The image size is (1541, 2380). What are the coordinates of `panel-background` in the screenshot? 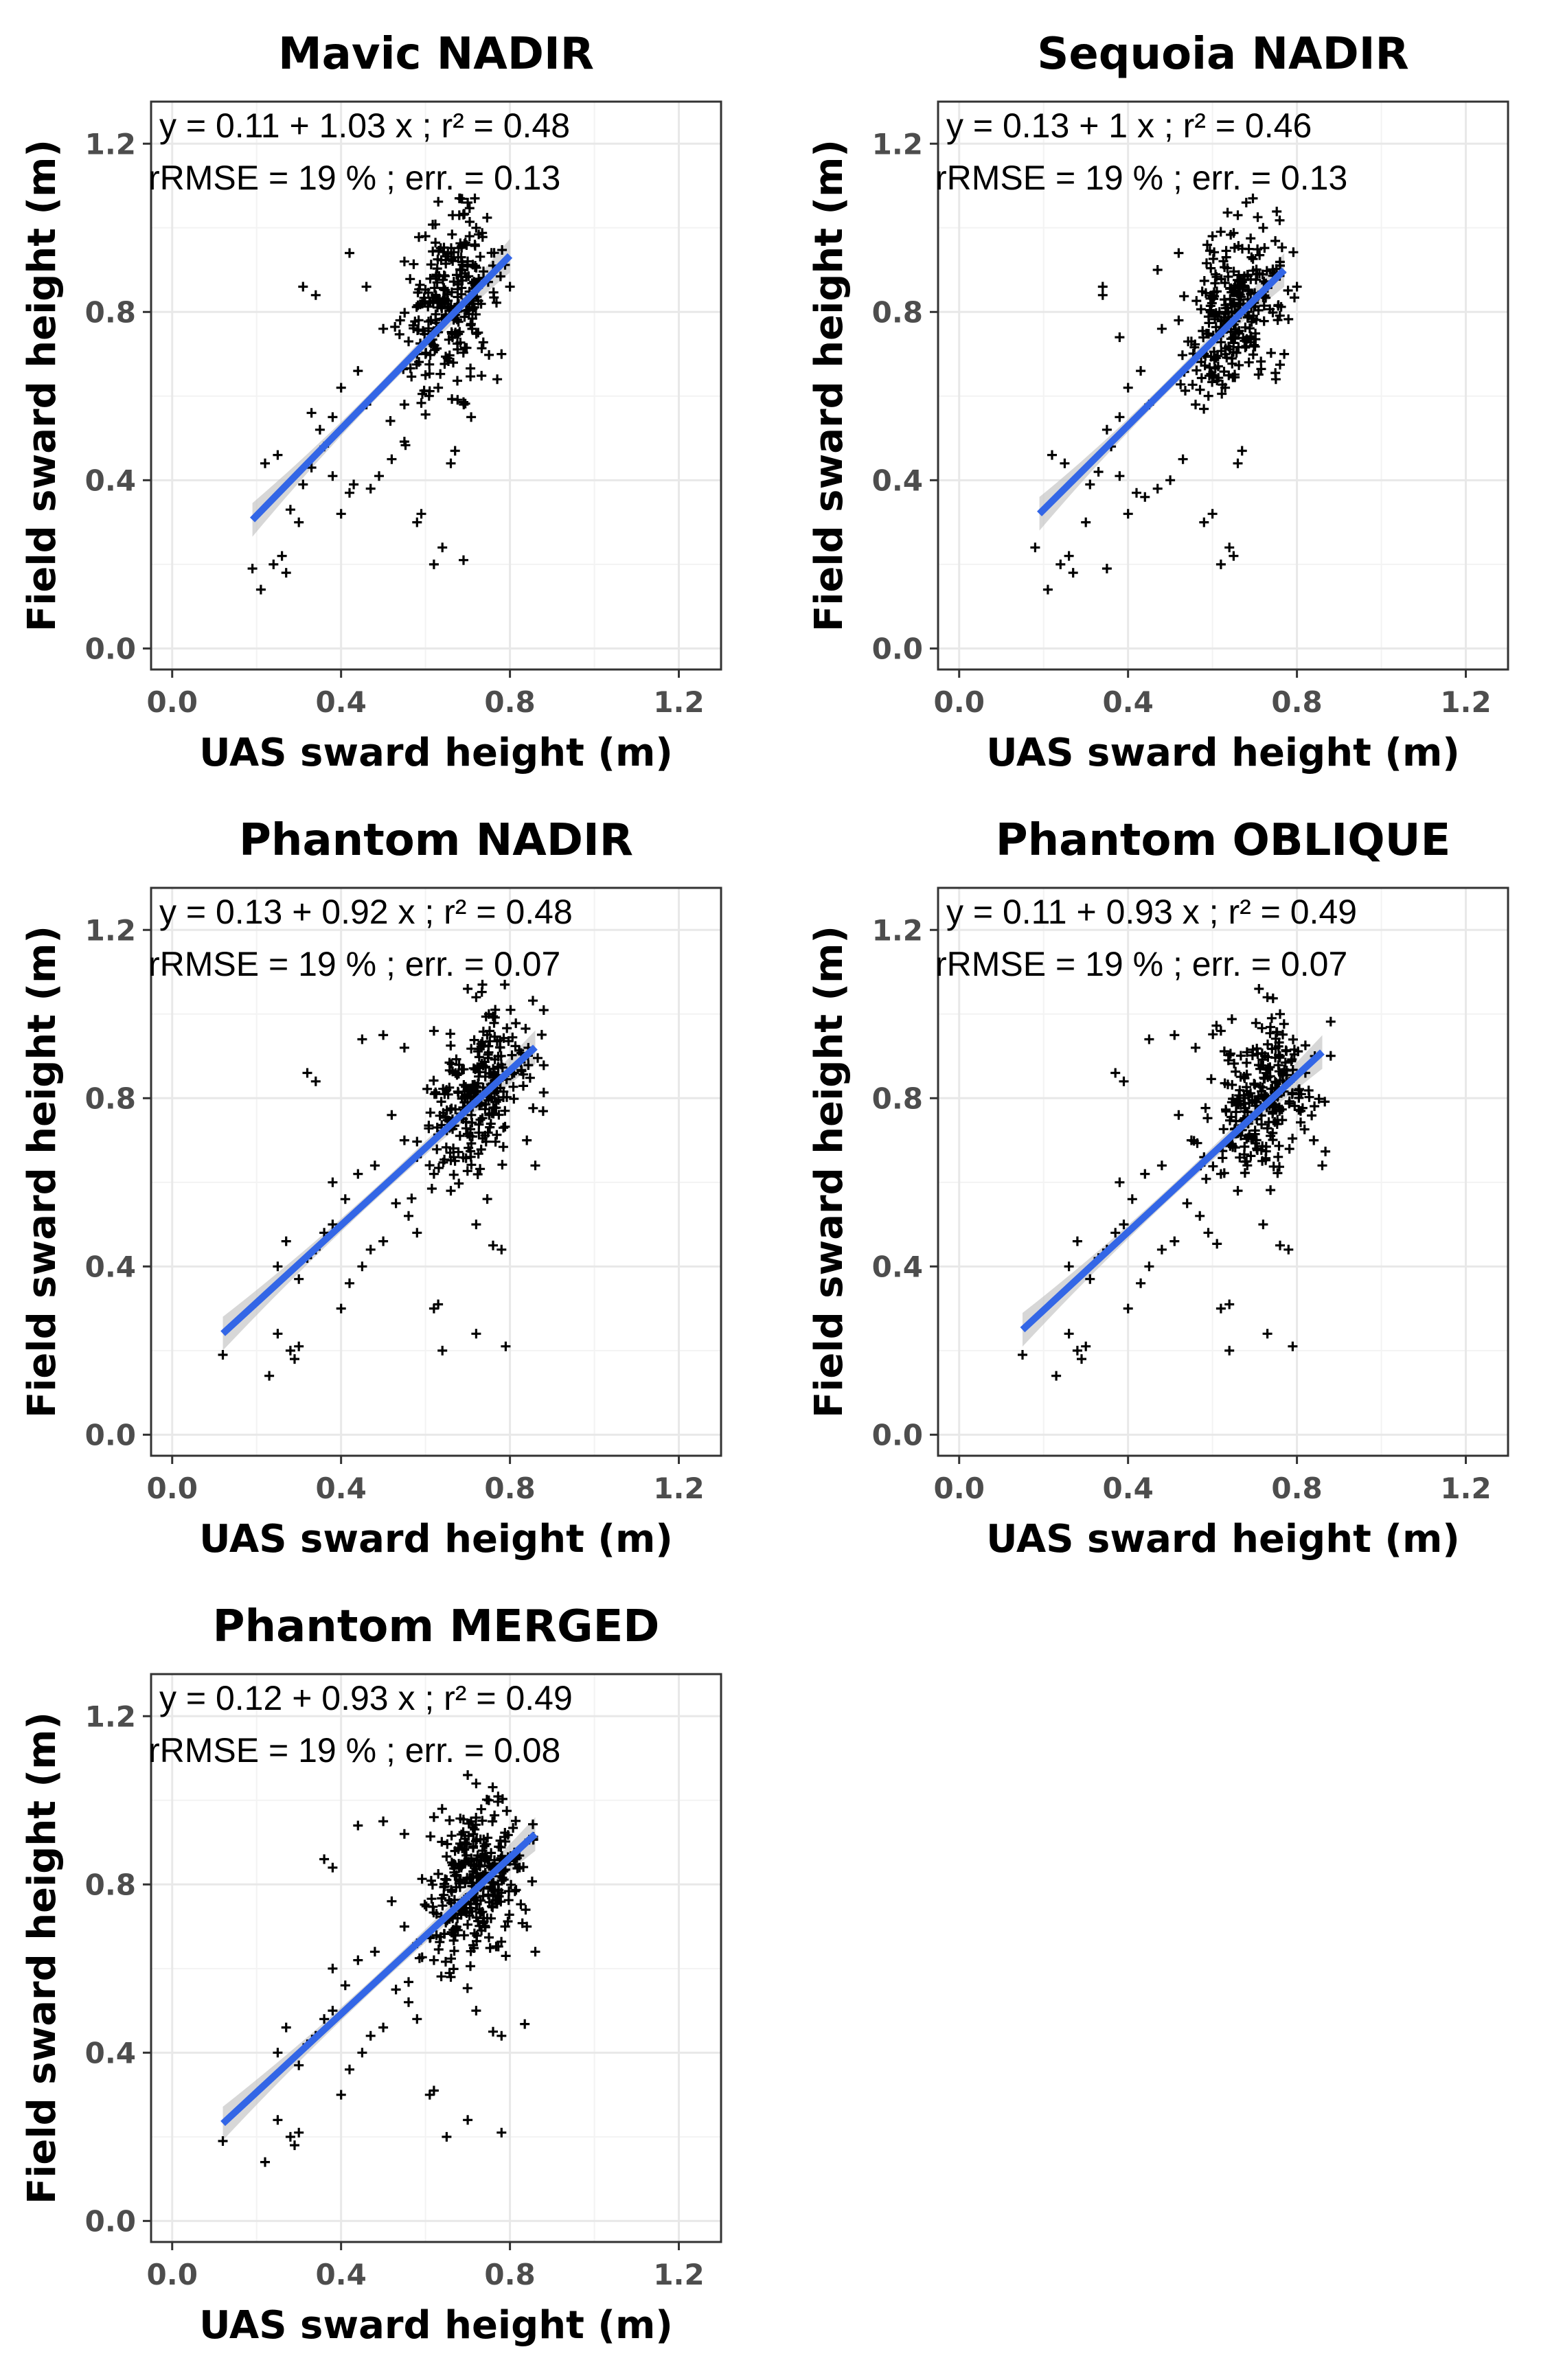 It's located at (436, 1172).